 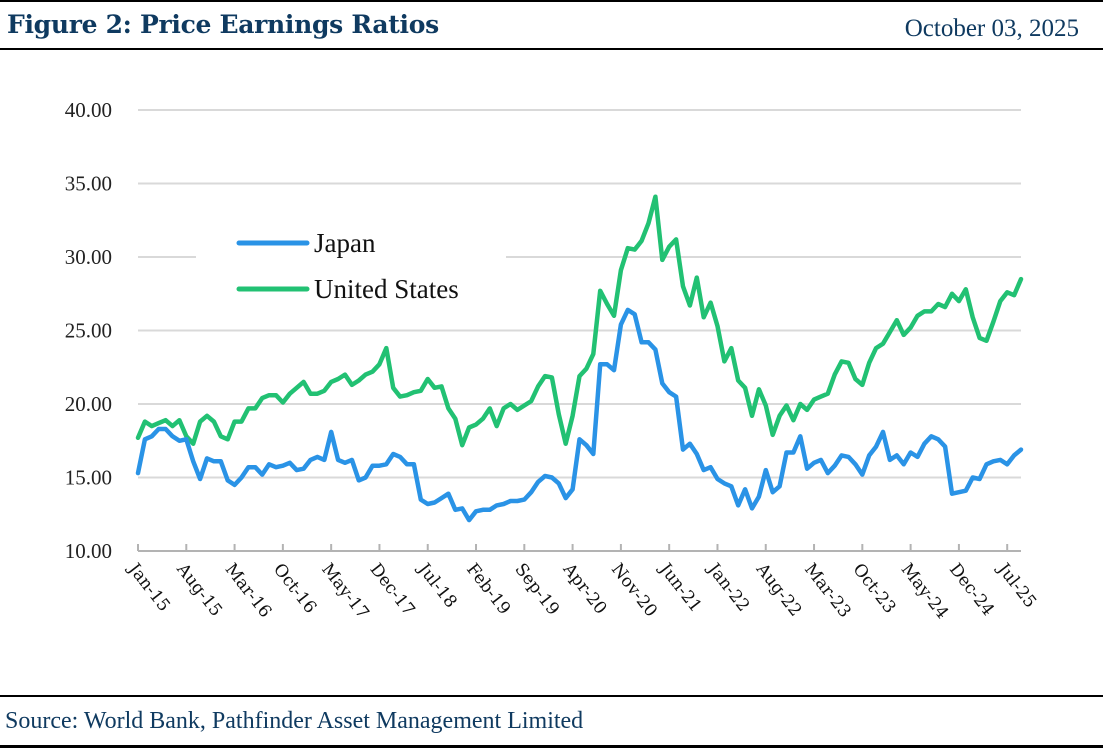 I want to click on x-tick-label: Oct-23, so click(x=873, y=589).